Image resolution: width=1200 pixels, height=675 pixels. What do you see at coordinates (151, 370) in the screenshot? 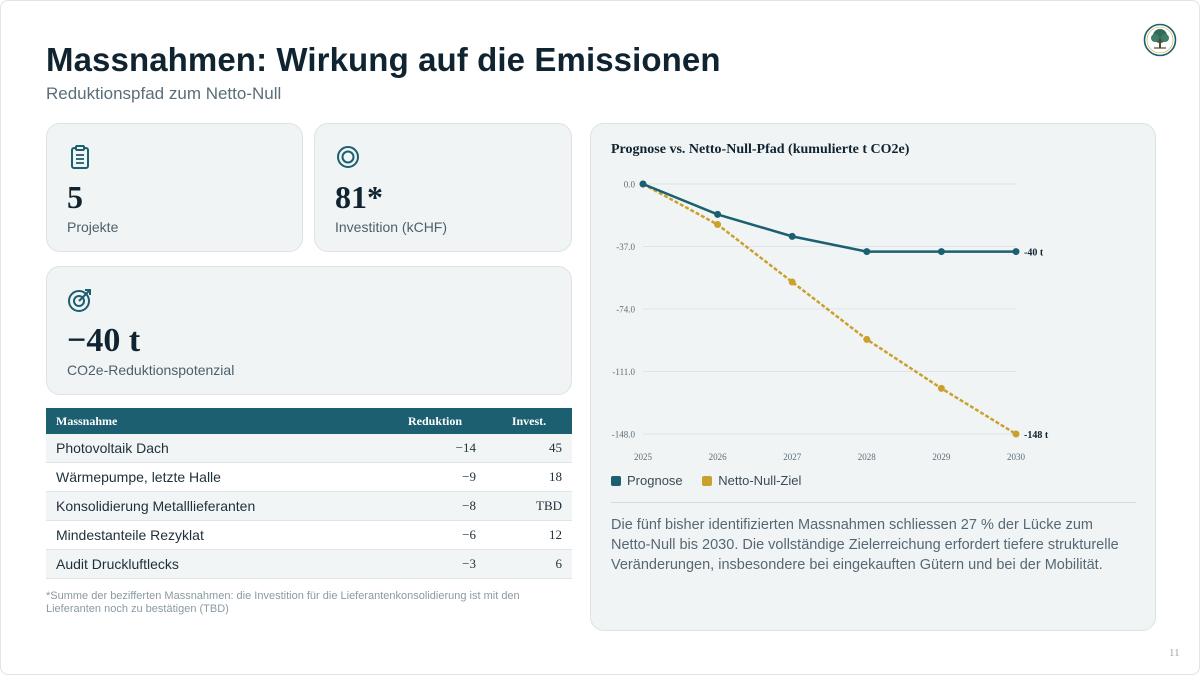
I see `kpi-reduction-label: CO2e-Reduktionspotenzial` at bounding box center [151, 370].